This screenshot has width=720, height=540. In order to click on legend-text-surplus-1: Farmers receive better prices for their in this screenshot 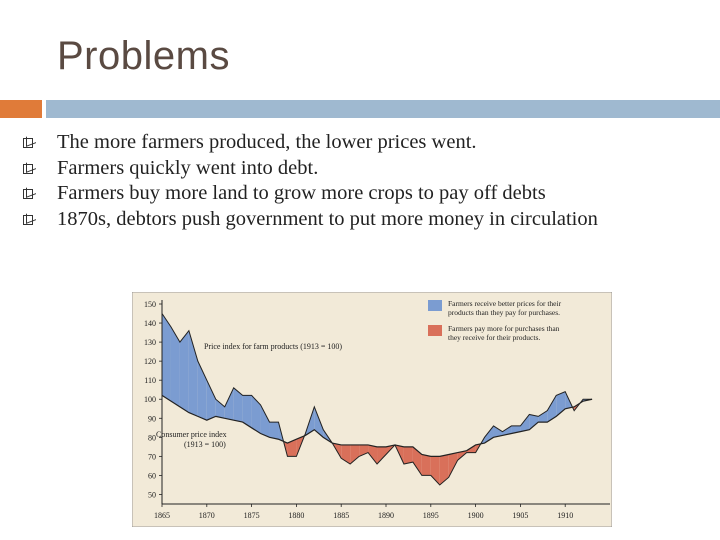, I will do `click(505, 303)`.